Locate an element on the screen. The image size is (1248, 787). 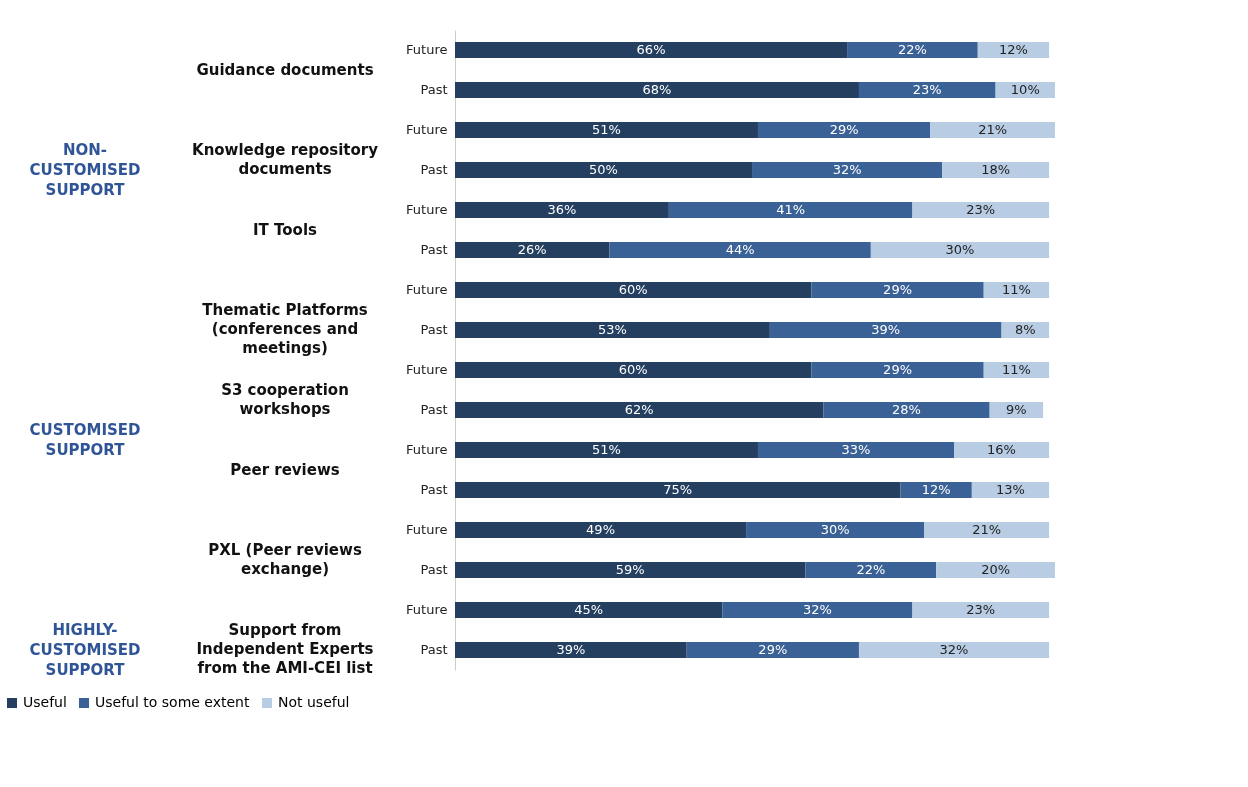
text: Knowledge repository documents is located at coordinates (285, 159).